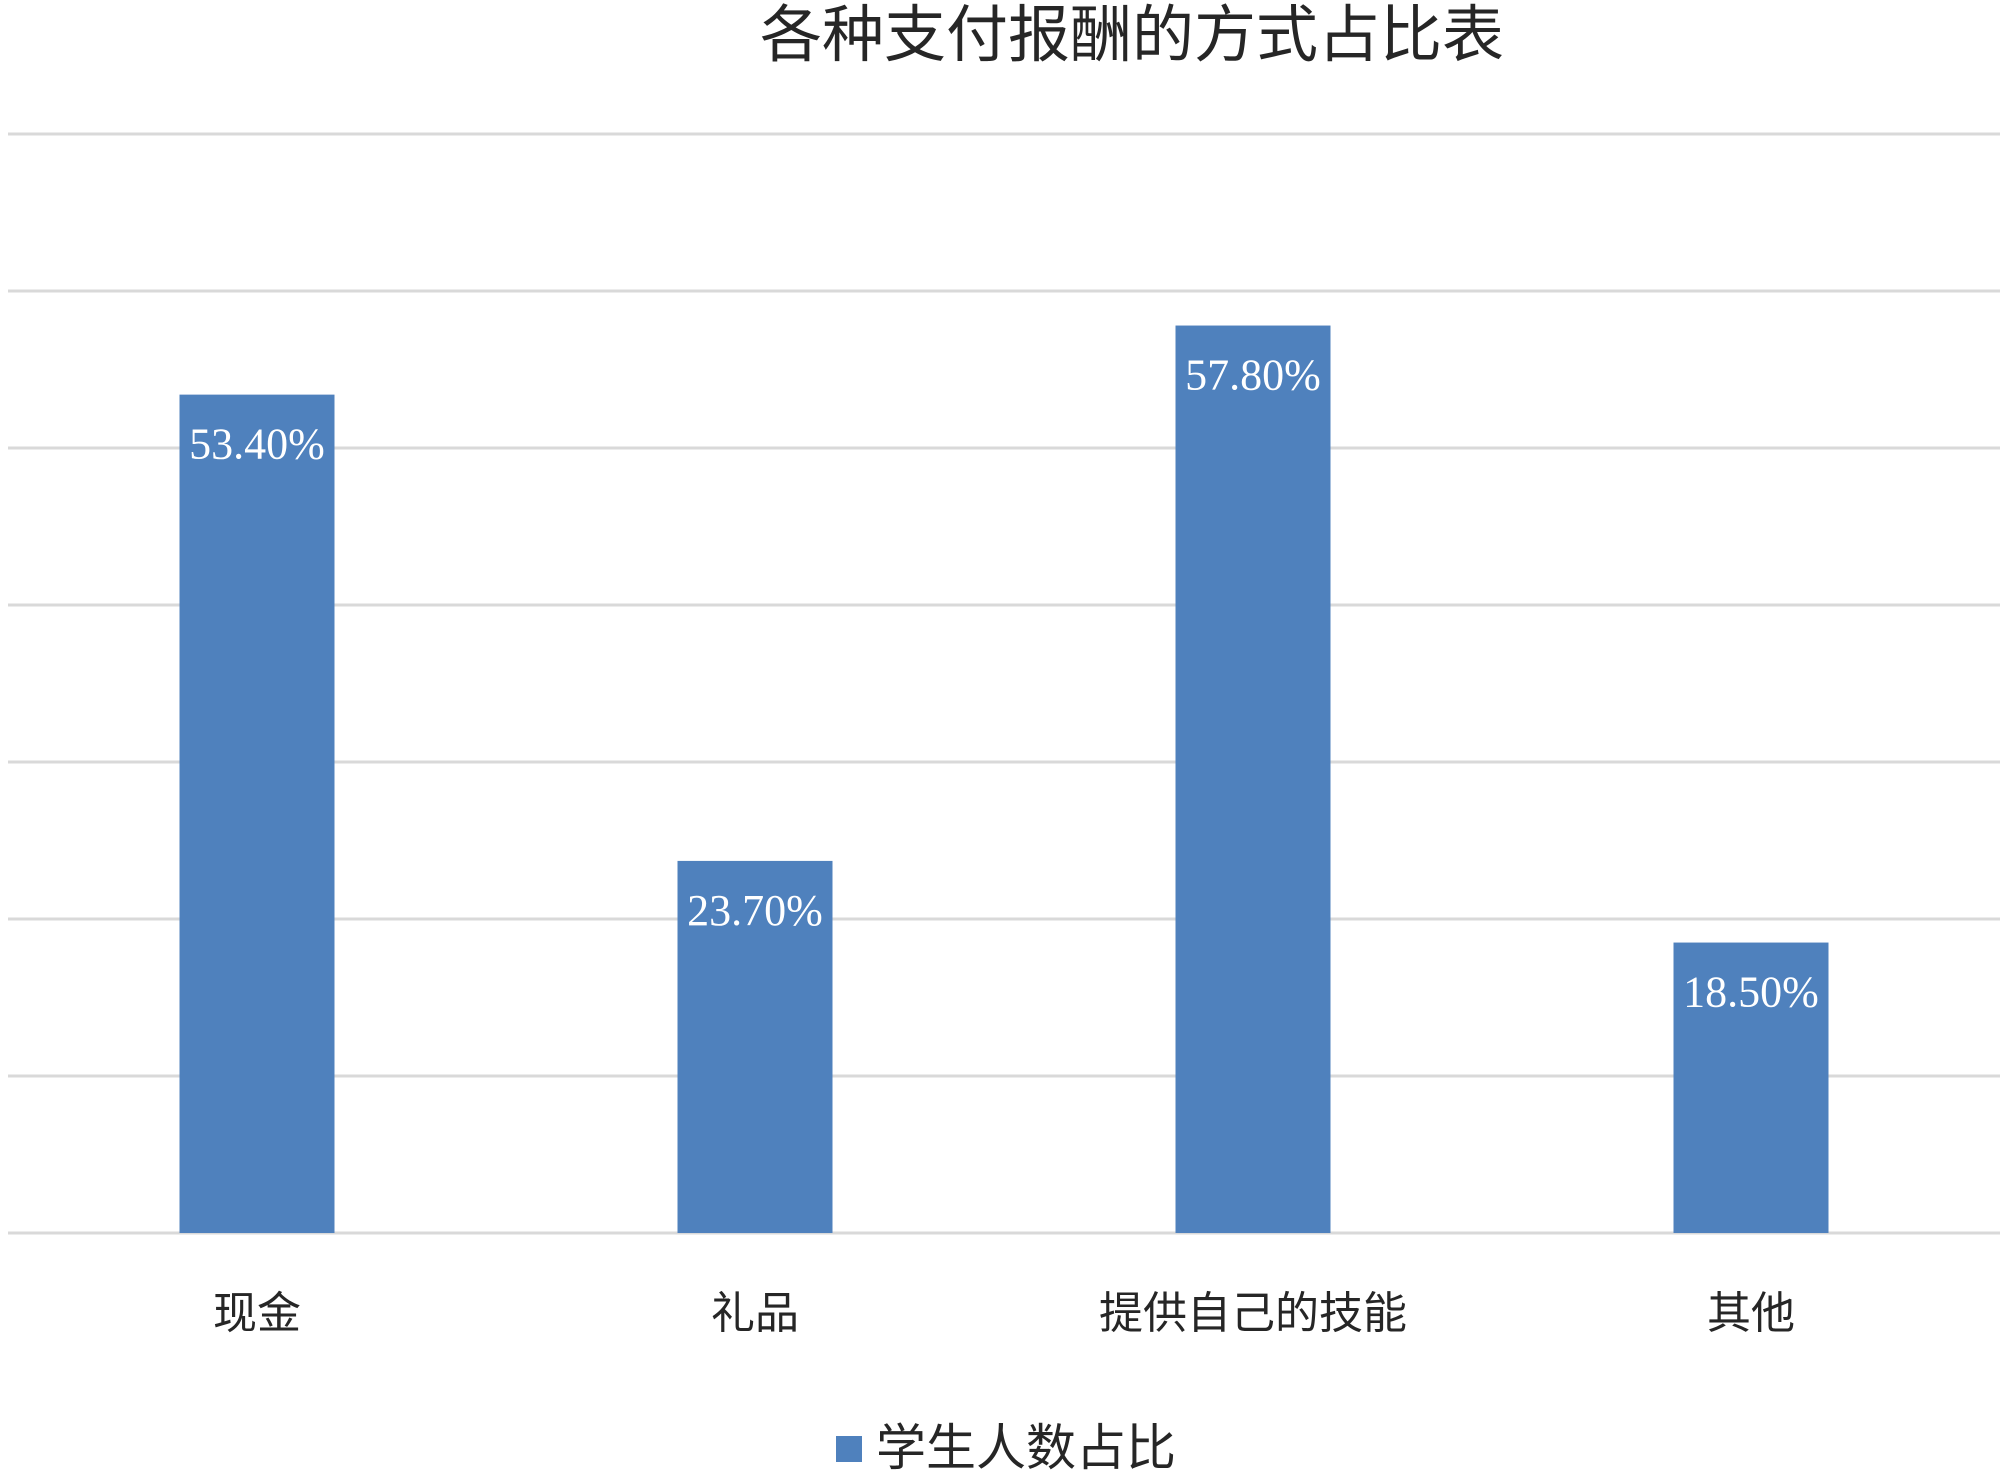  Describe the element at coordinates (1026, 1445) in the screenshot. I see `legend-label: 学生人数占比` at that location.